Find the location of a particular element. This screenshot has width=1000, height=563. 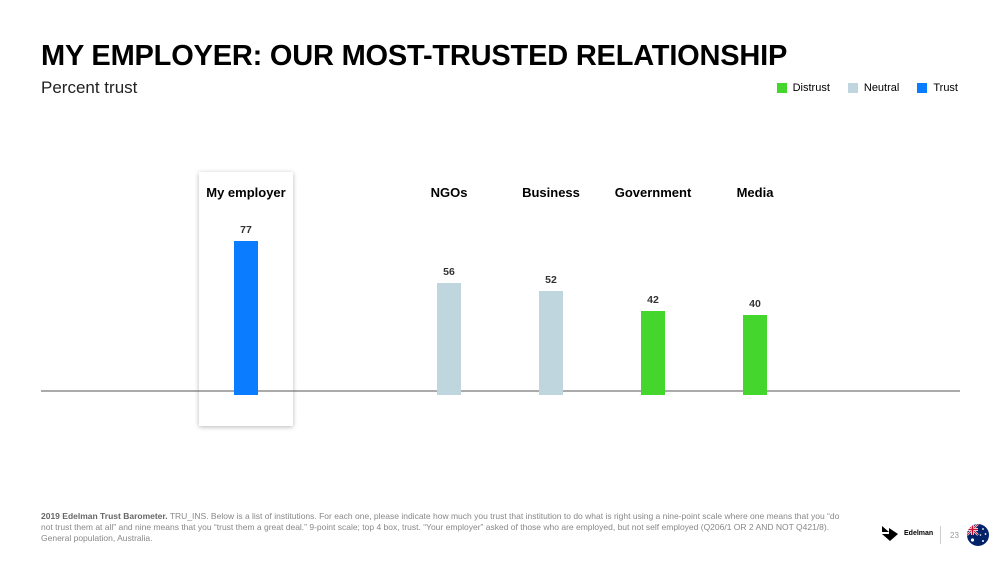

value-label-media: 40 is located at coordinates (755, 304).